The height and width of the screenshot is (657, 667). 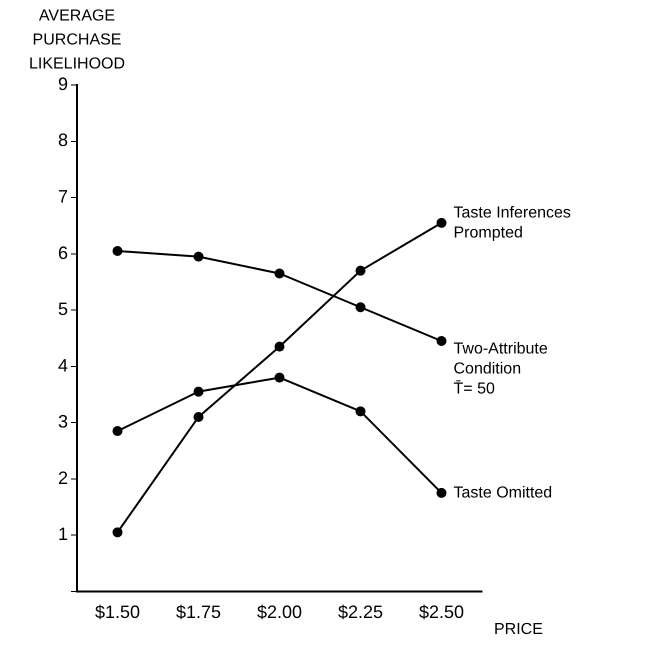 What do you see at coordinates (441, 612) in the screenshot?
I see `x-tick-label: $2.50` at bounding box center [441, 612].